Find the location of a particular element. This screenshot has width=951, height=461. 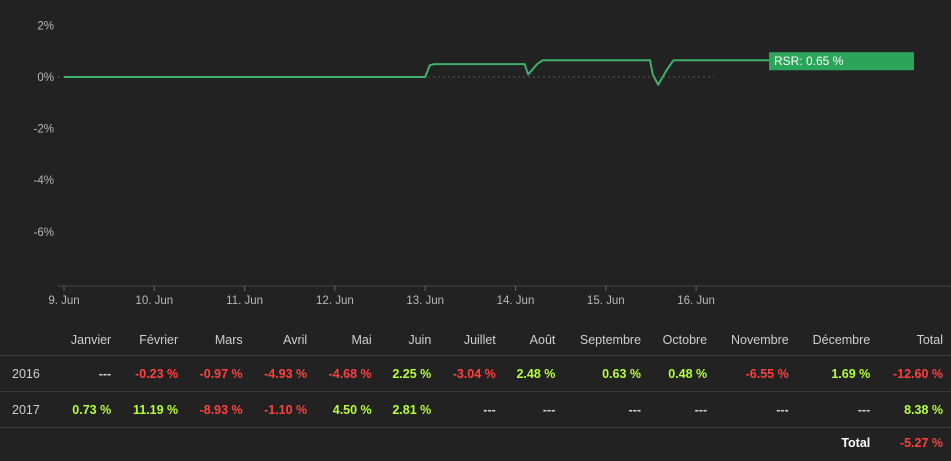

header-février: Février is located at coordinates (159, 339).